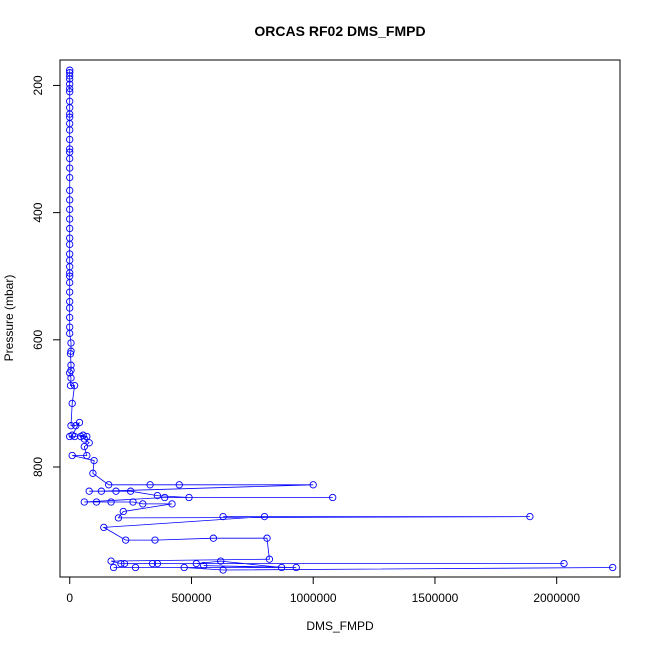 The width and height of the screenshot is (650, 650). I want to click on x-tick-label: 2000000, so click(556, 598).